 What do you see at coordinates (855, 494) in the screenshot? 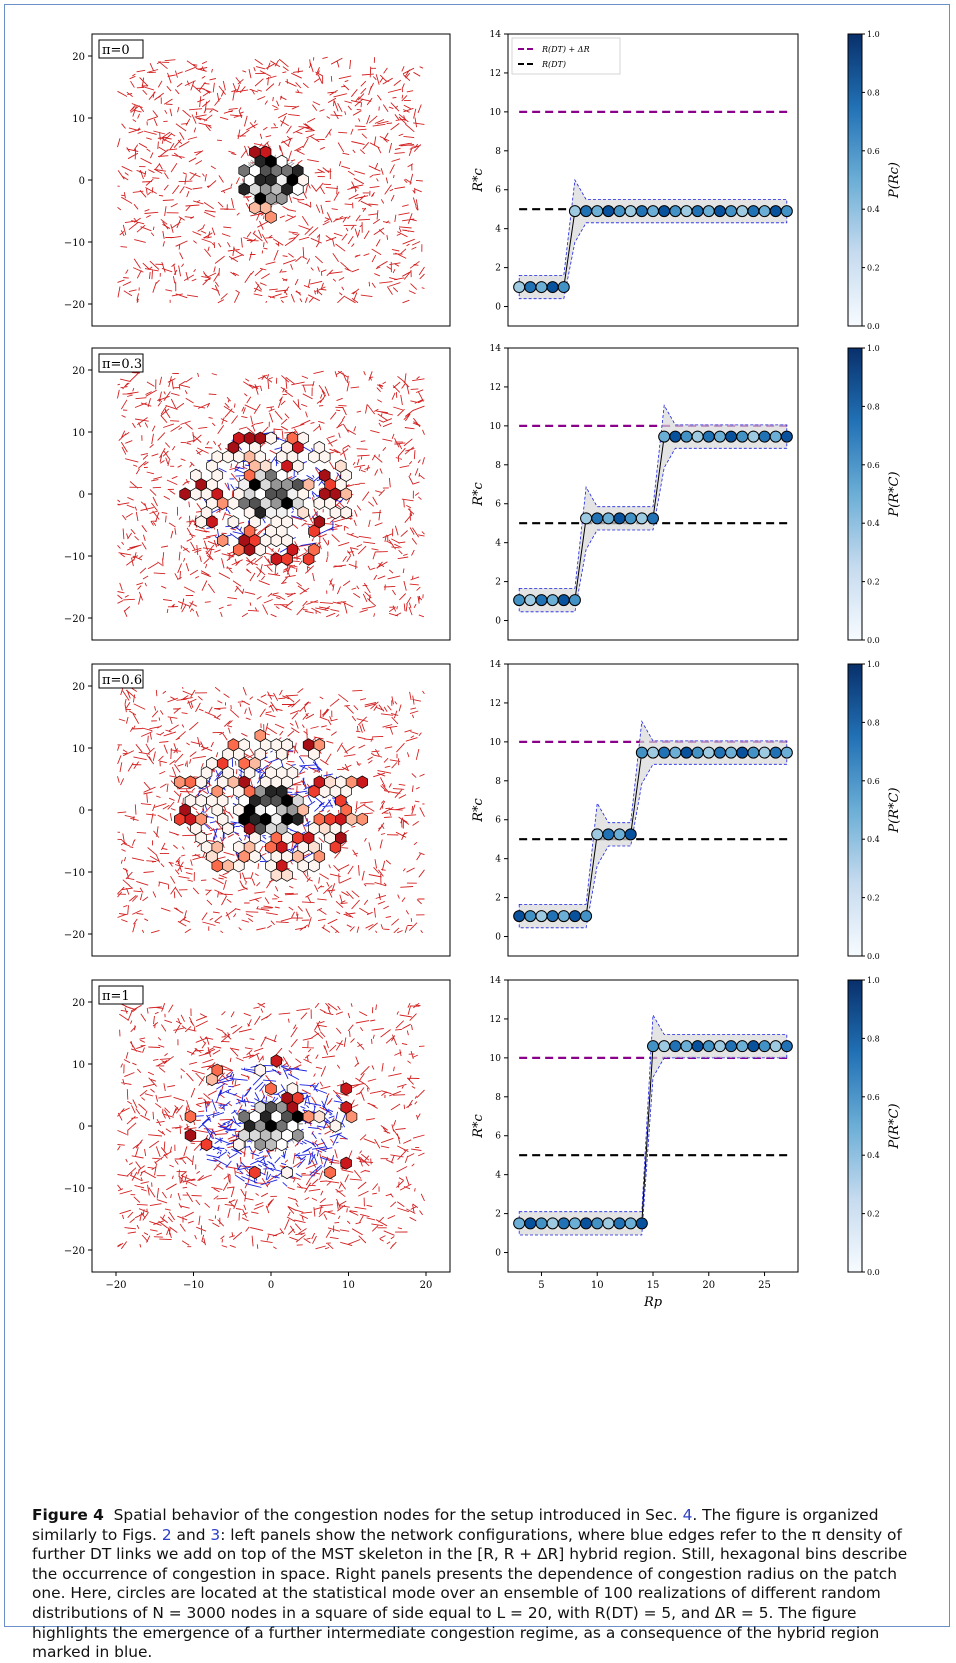
I see `colorbar-gradient` at bounding box center [855, 494].